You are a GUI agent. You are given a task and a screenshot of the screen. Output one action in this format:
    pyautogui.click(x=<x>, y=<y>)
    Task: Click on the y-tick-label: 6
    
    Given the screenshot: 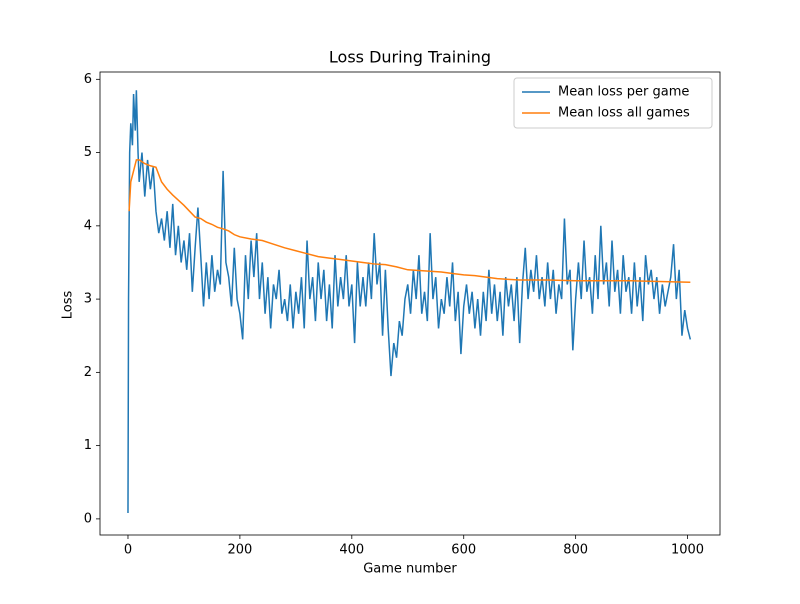 What is the action you would take?
    pyautogui.click(x=88, y=79)
    